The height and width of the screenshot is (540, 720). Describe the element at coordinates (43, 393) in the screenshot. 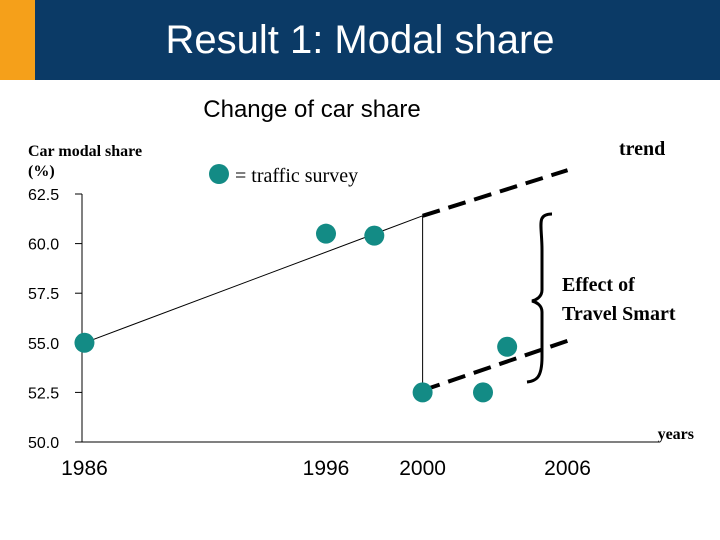

I see `y-tick-label-4: 52.5` at that location.